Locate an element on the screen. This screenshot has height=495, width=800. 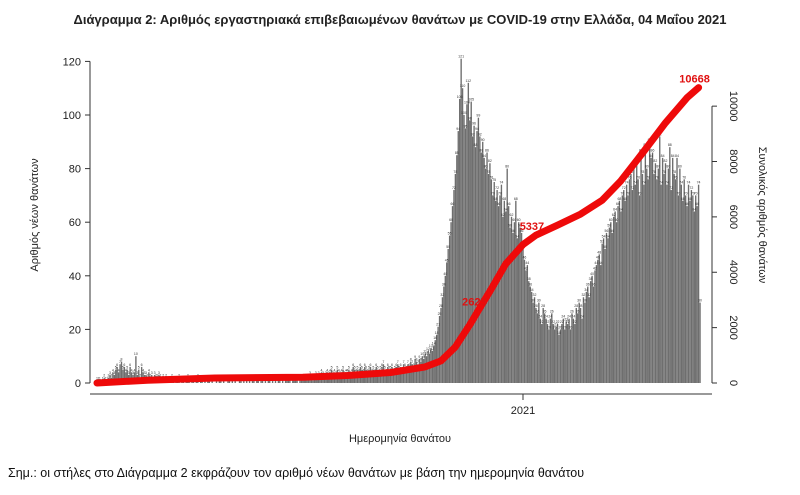
bar-value-label: 1 is located at coordinates (103, 378).